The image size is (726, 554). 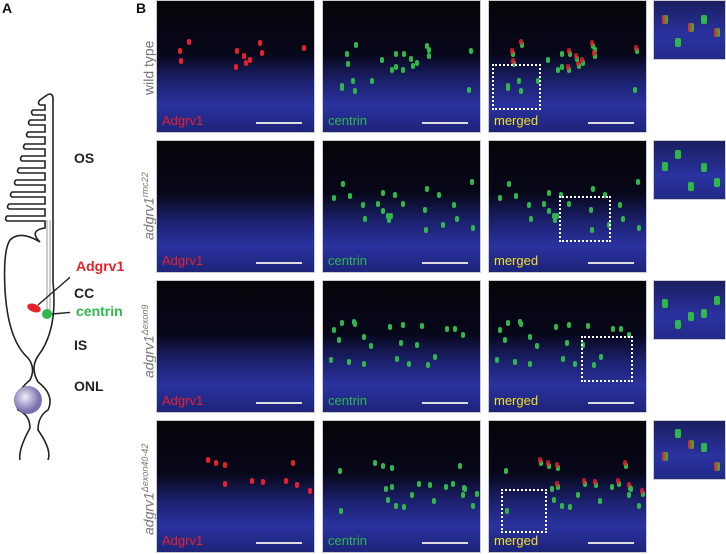 I want to click on channel-label: Adgrv1, so click(x=183, y=260).